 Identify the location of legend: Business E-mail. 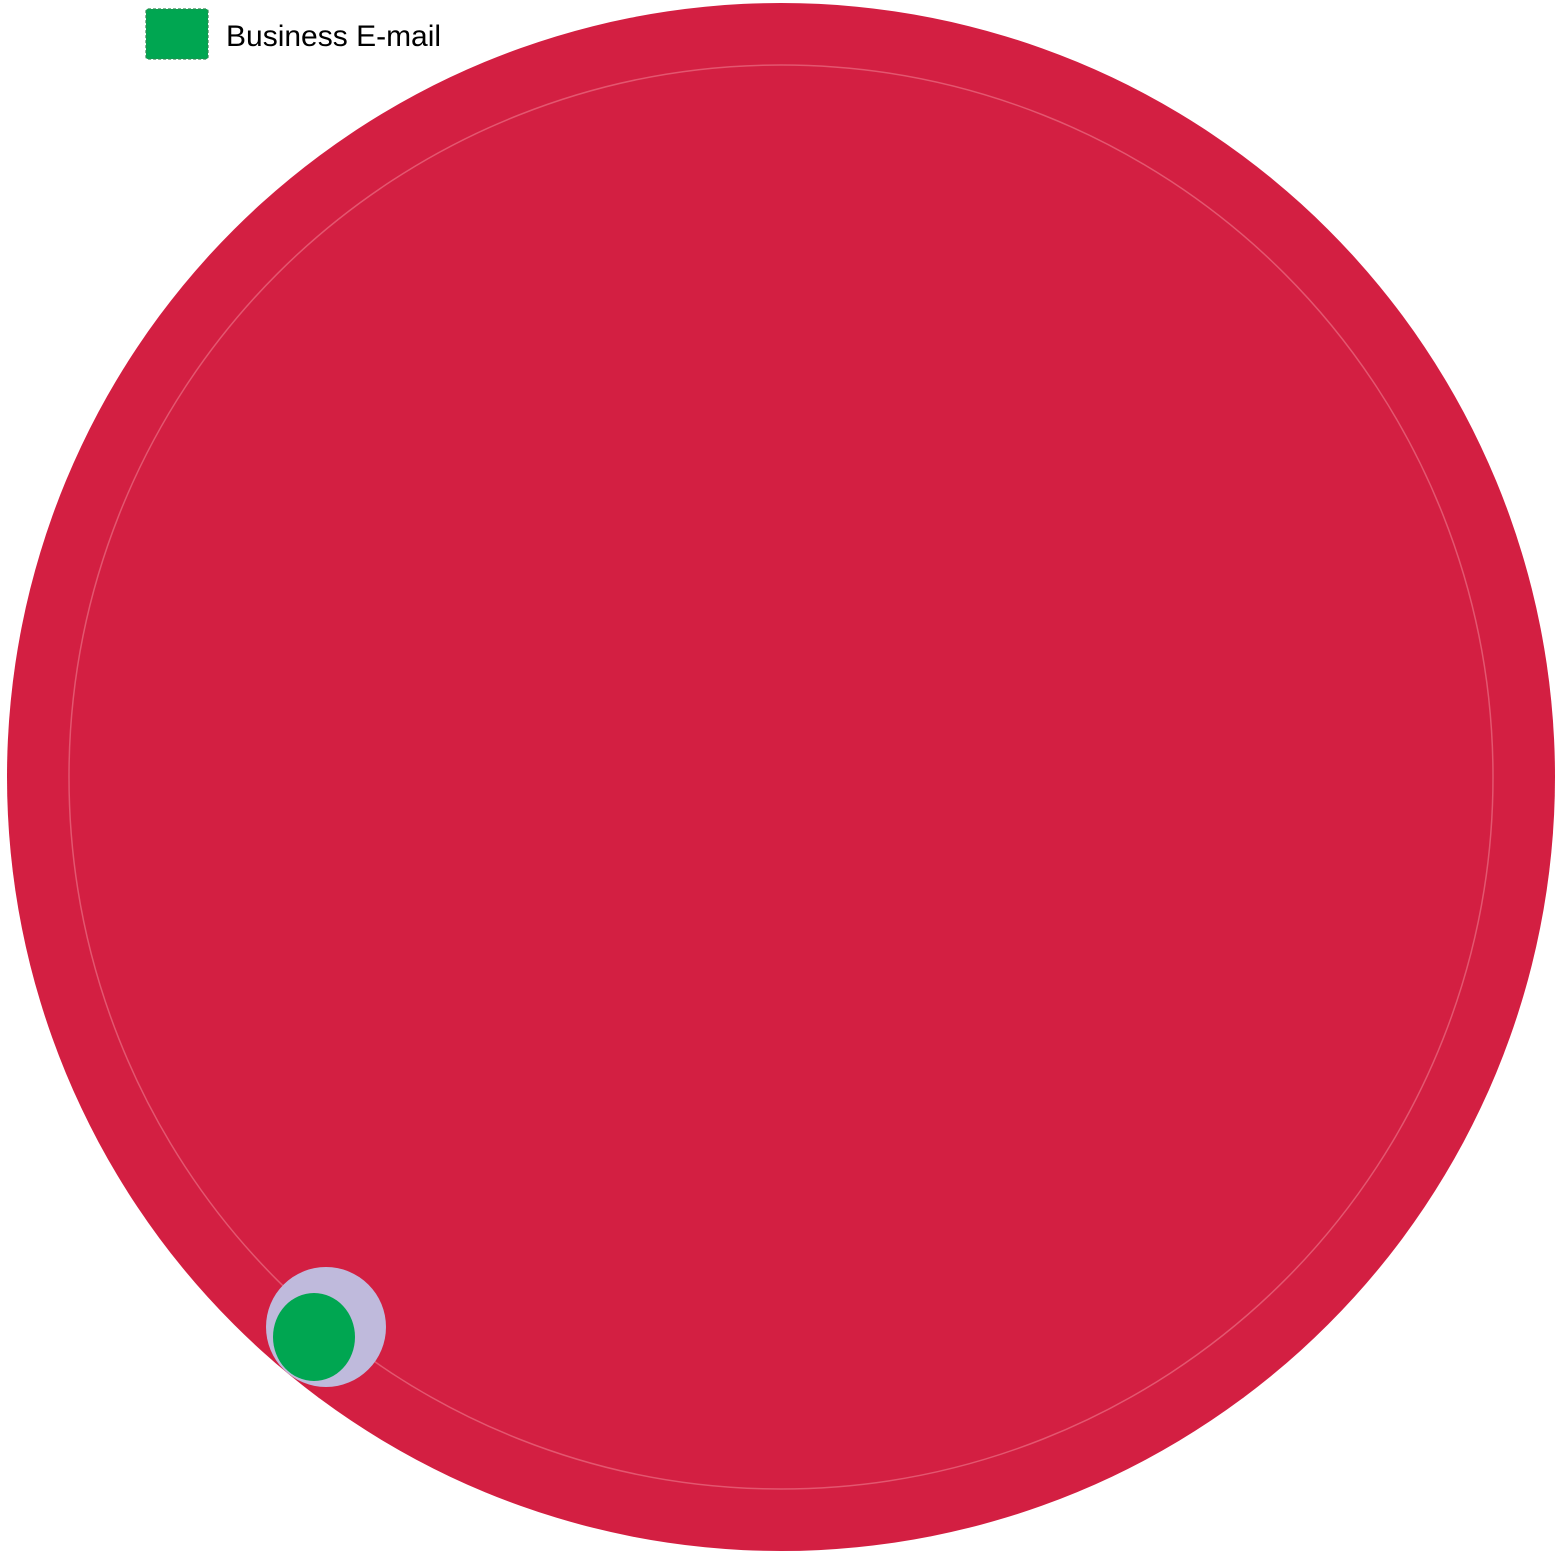
(293, 34).